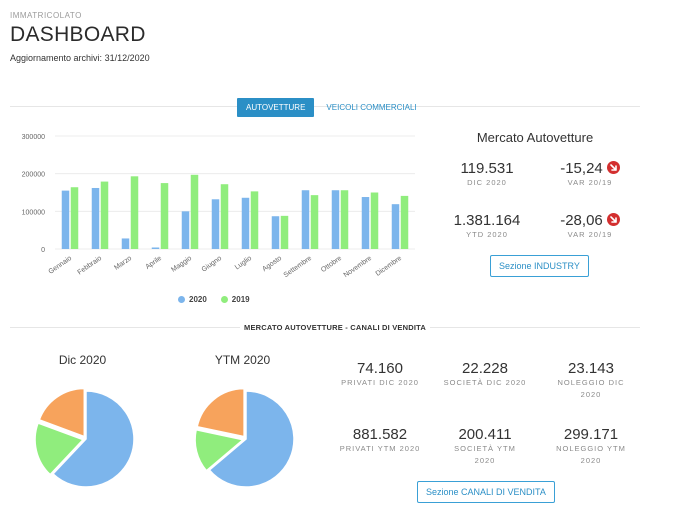 The width and height of the screenshot is (680, 512). Describe the element at coordinates (245, 223) in the screenshot. I see `bar-2020-luglio` at that location.